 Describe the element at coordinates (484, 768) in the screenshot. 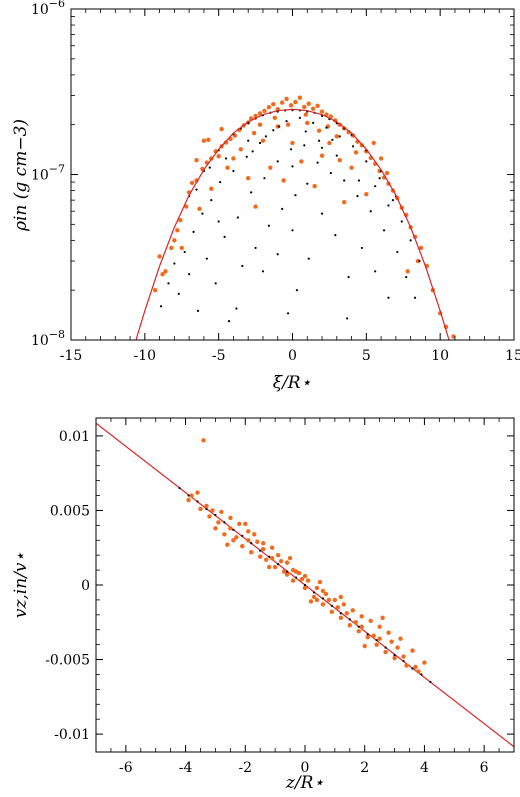

I see `velocity-x-tick-label: 6` at that location.